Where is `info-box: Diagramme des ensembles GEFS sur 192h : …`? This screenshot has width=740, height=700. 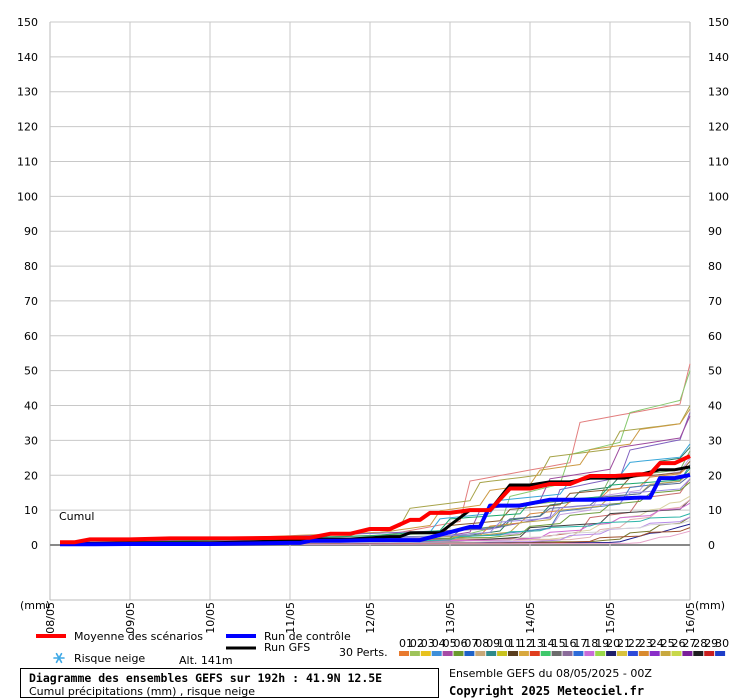
info-box: Diagramme des ensembles GEFS sur 192h : … is located at coordinates (229, 683).